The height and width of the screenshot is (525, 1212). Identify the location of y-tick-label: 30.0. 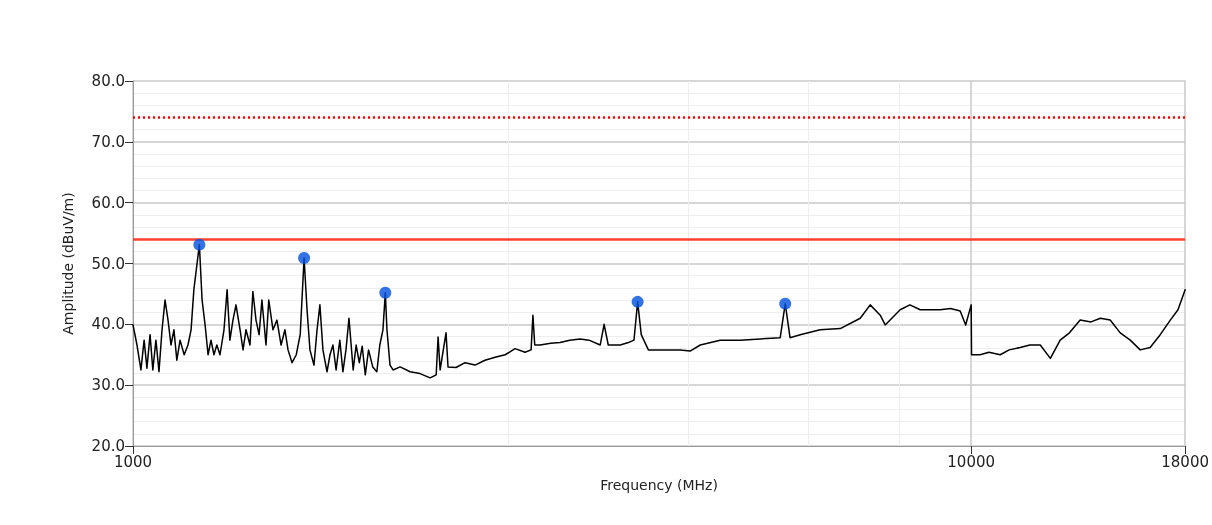
(108, 385).